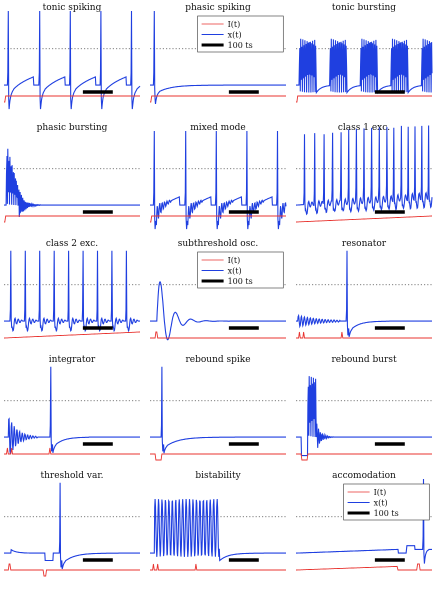 The width and height of the screenshot is (436, 602). What do you see at coordinates (217, 128) in the screenshot?
I see `panel-title: mixed mode` at bounding box center [217, 128].